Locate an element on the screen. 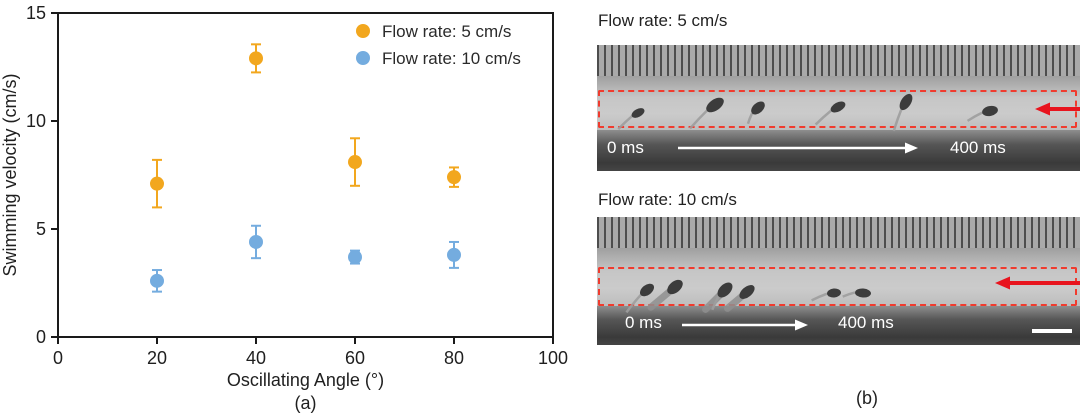 The width and height of the screenshot is (1080, 418). x-tick-label: 20 is located at coordinates (157, 358).